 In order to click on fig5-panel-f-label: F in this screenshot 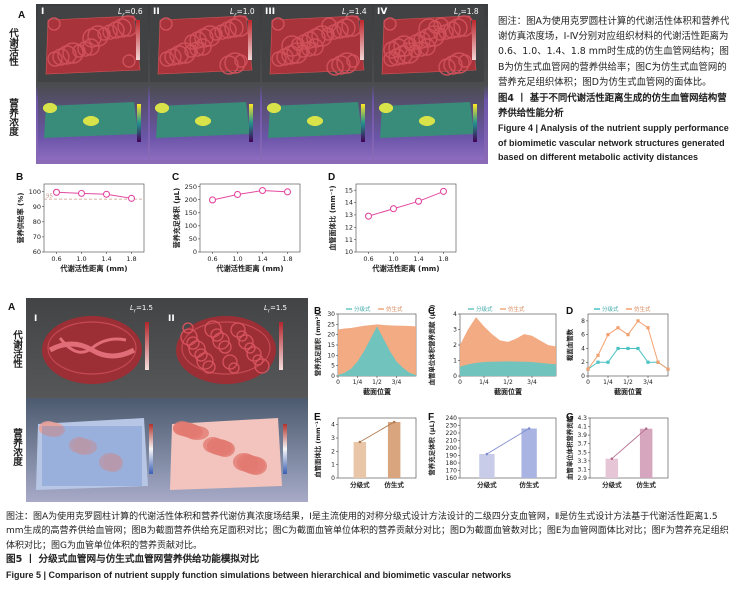, I will do `click(431, 417)`.